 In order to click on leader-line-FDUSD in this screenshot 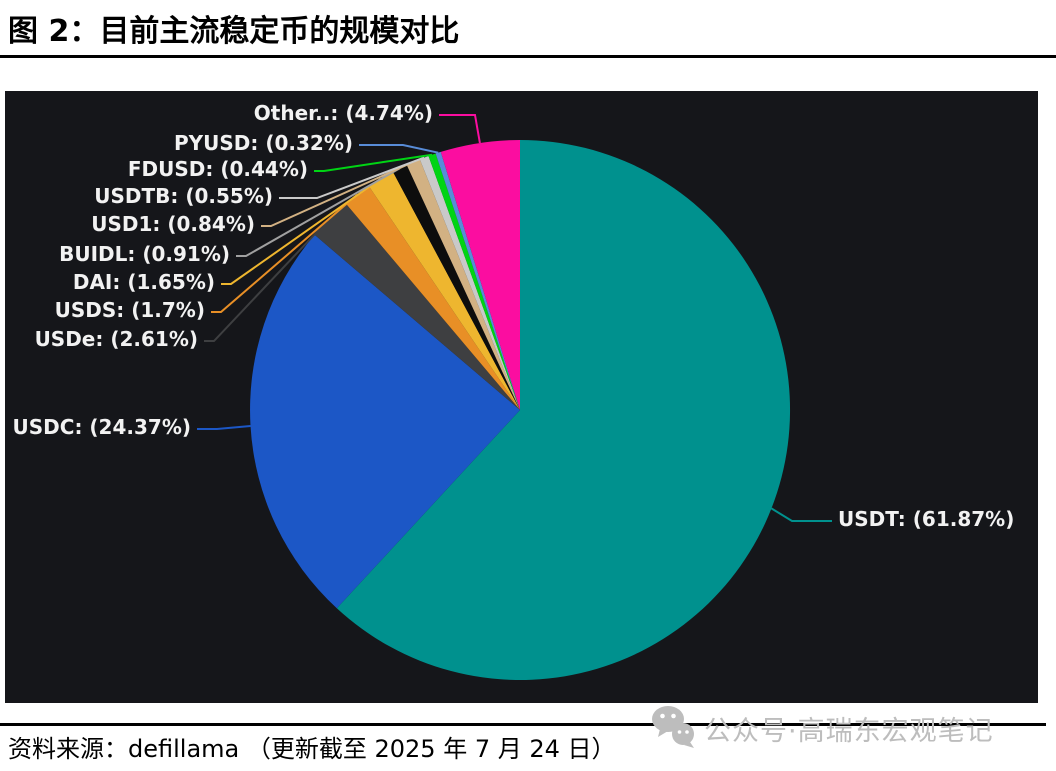, I will do `click(373, 162)`.